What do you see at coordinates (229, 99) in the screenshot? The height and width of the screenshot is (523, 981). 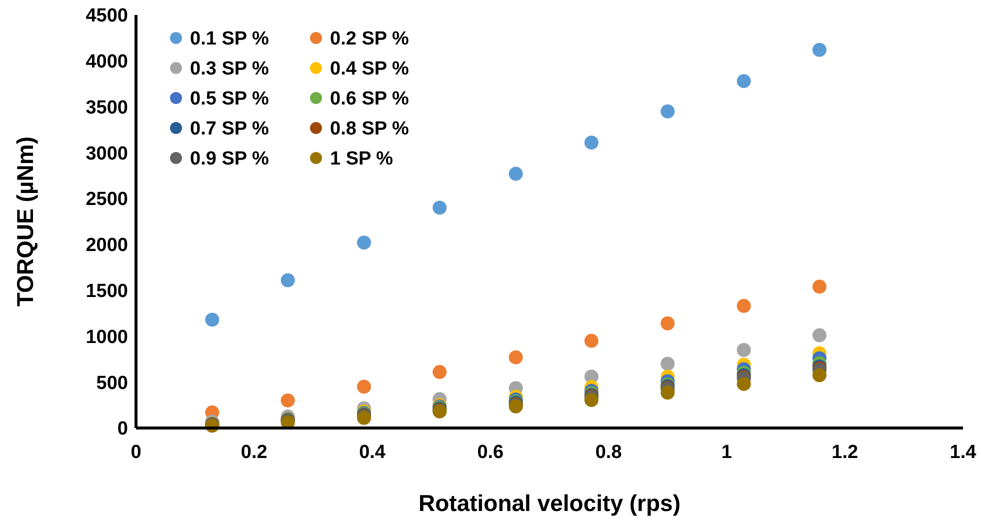 I see `legend-label: 0.5 SP %` at bounding box center [229, 99].